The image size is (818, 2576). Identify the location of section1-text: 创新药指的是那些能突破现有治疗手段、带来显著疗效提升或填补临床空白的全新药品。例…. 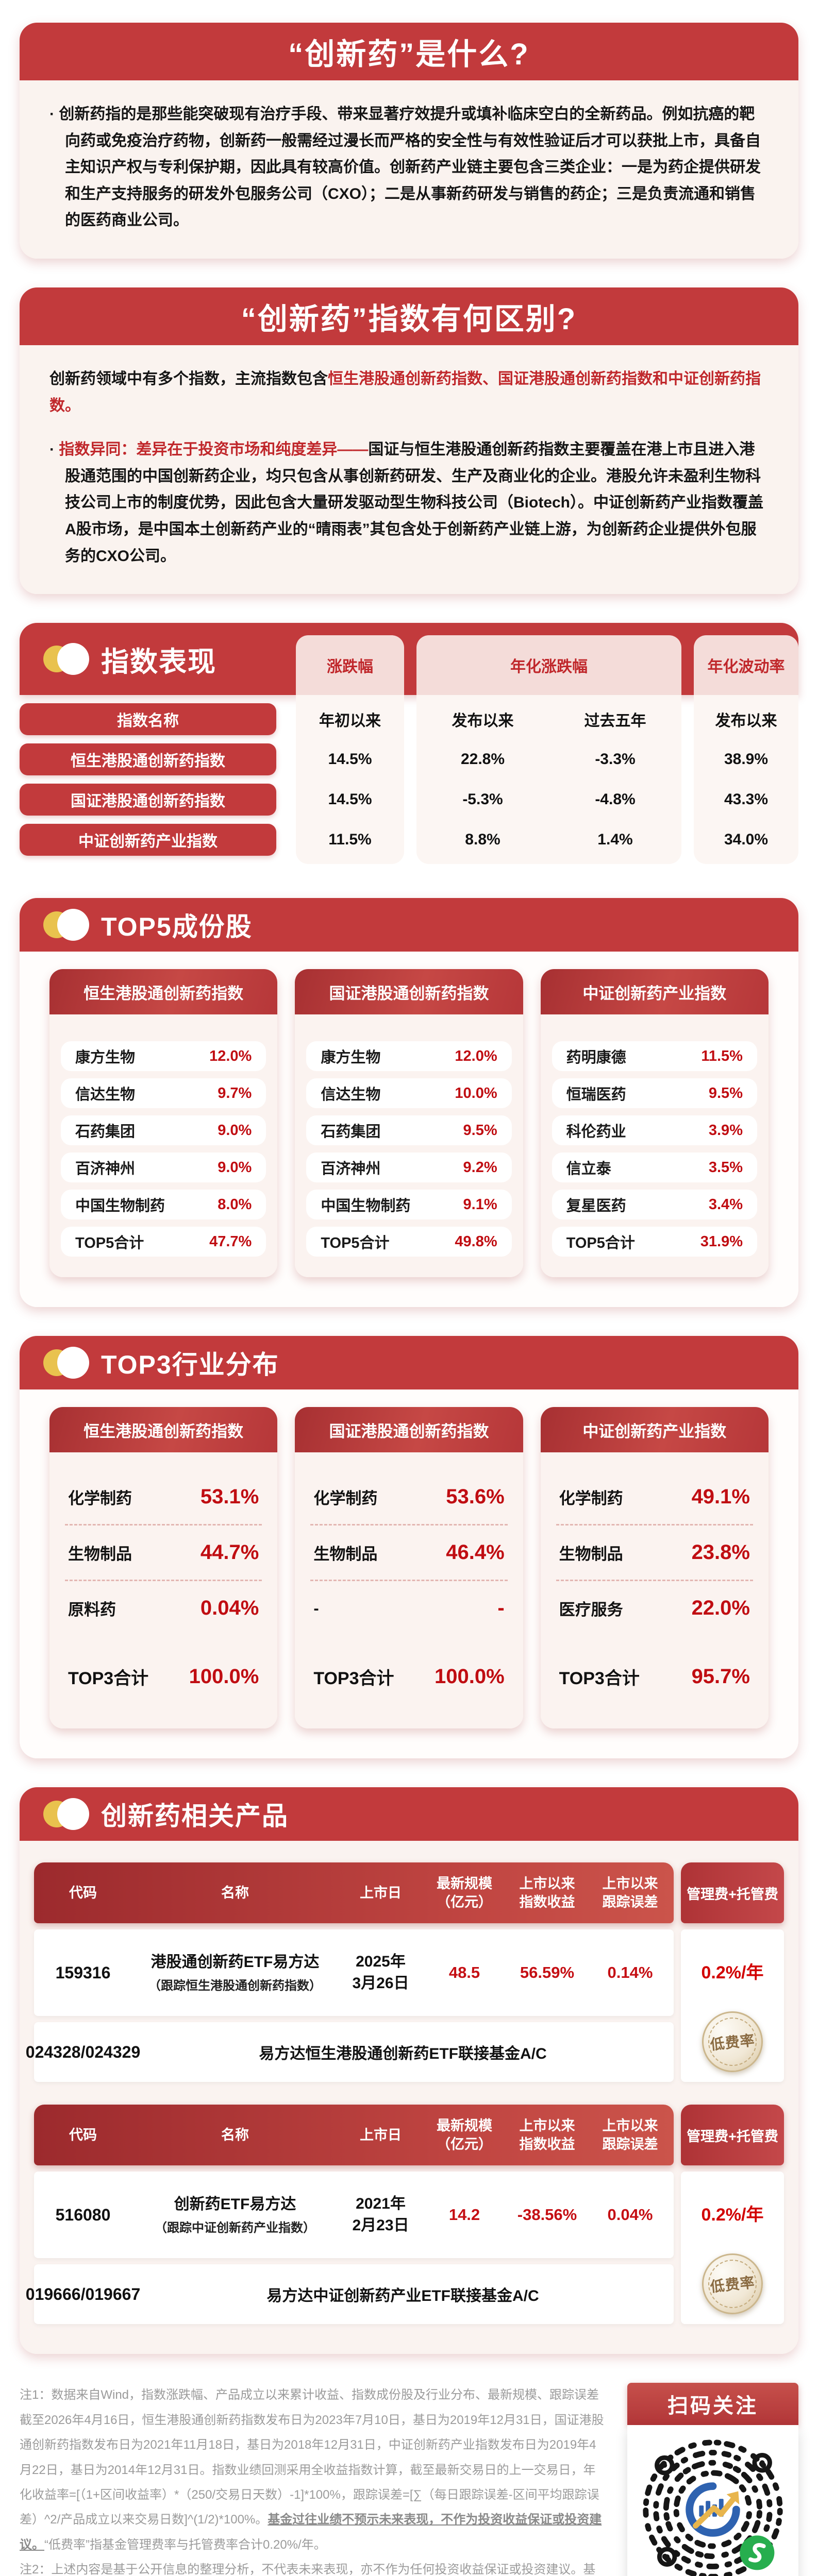
(410, 167).